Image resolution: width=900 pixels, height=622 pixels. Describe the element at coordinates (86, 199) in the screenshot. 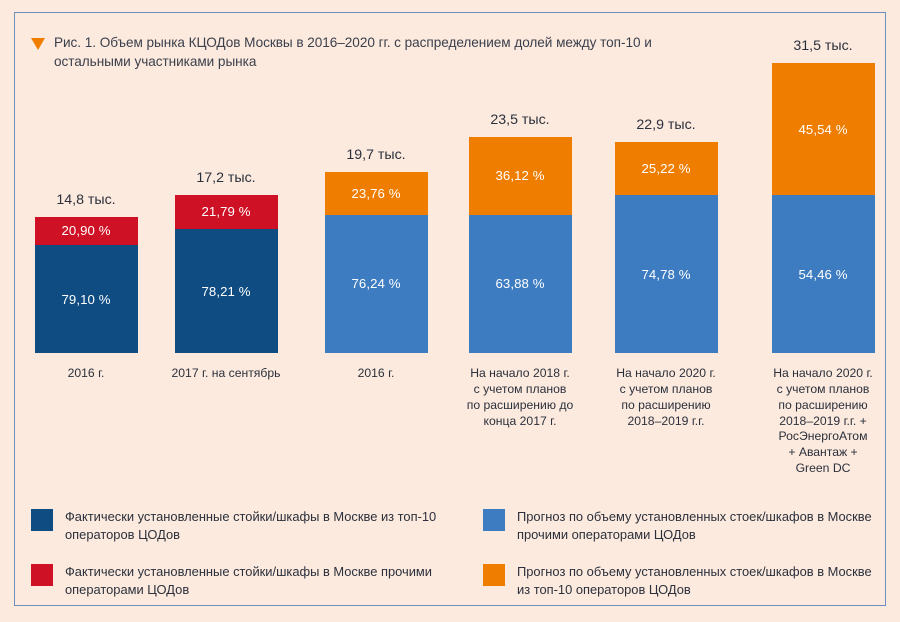

I see `bar-total-label: 14,8 тыс.` at that location.